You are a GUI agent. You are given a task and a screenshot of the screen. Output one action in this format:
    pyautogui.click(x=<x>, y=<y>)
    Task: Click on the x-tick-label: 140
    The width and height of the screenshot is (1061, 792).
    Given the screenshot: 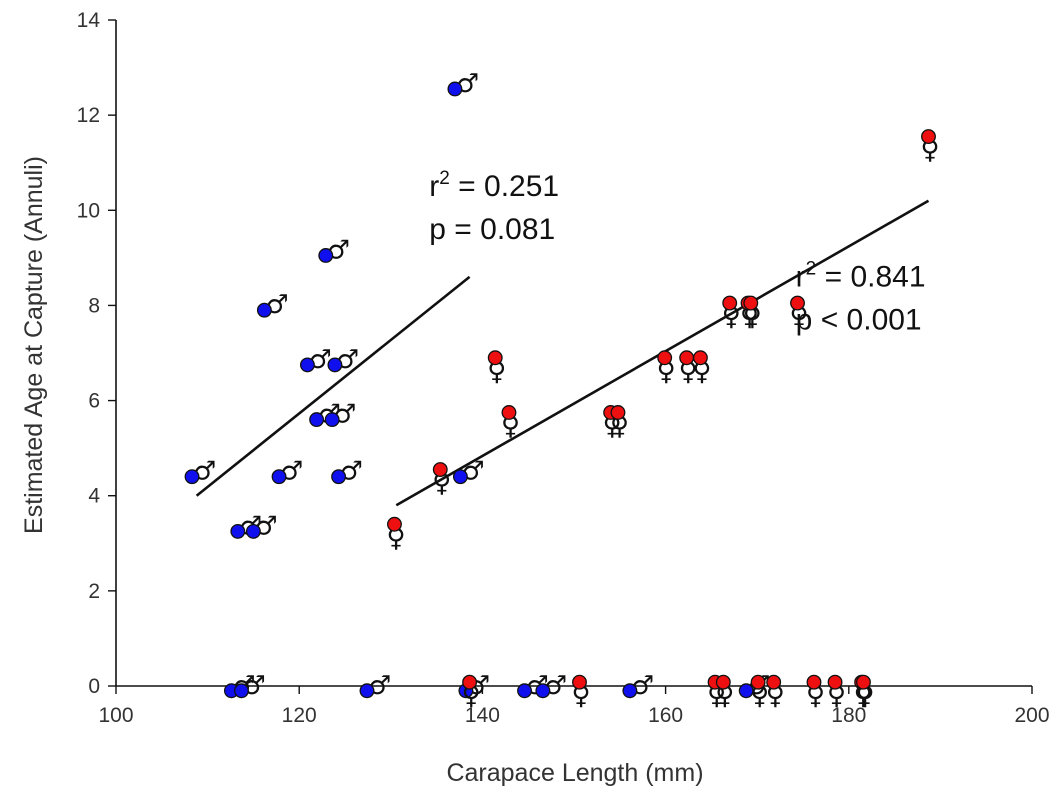 What is the action you would take?
    pyautogui.click(x=482, y=715)
    